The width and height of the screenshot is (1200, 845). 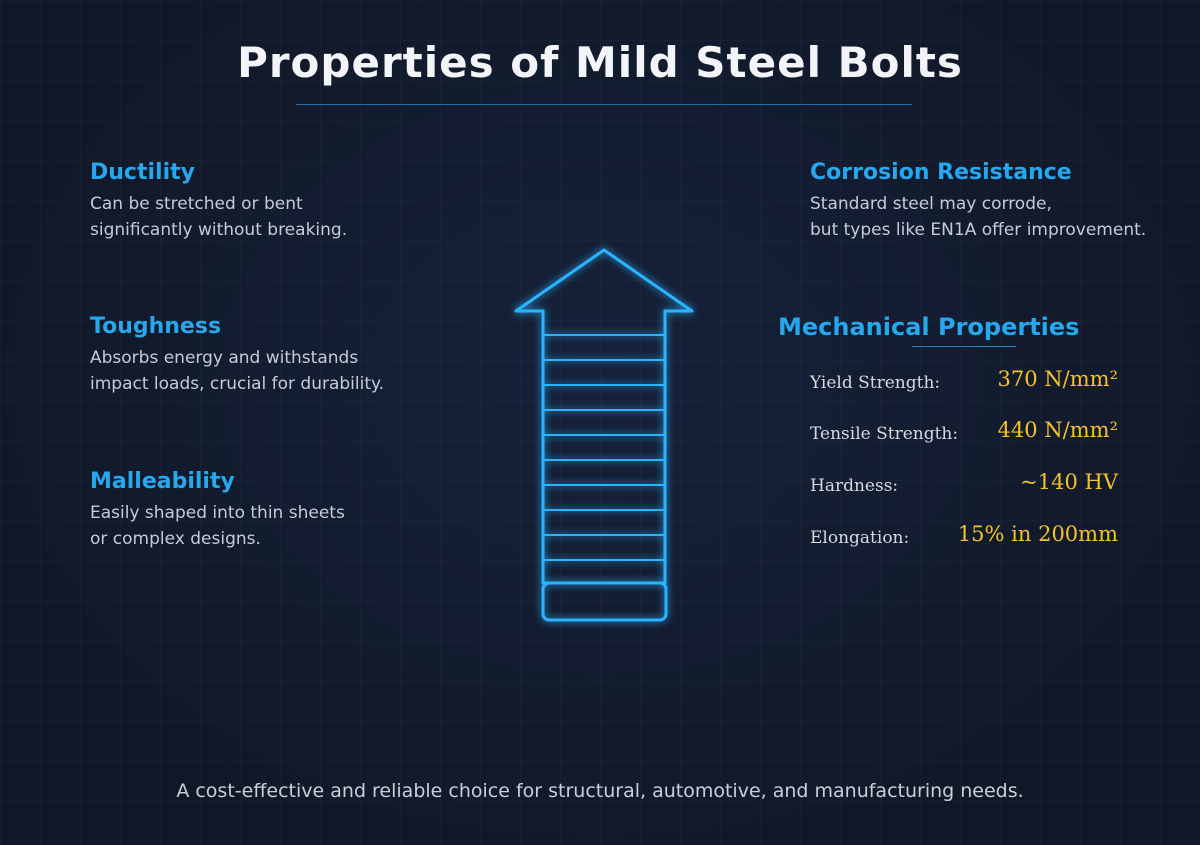 What do you see at coordinates (196, 204) in the screenshot?
I see `line: Can be stretched or bent` at bounding box center [196, 204].